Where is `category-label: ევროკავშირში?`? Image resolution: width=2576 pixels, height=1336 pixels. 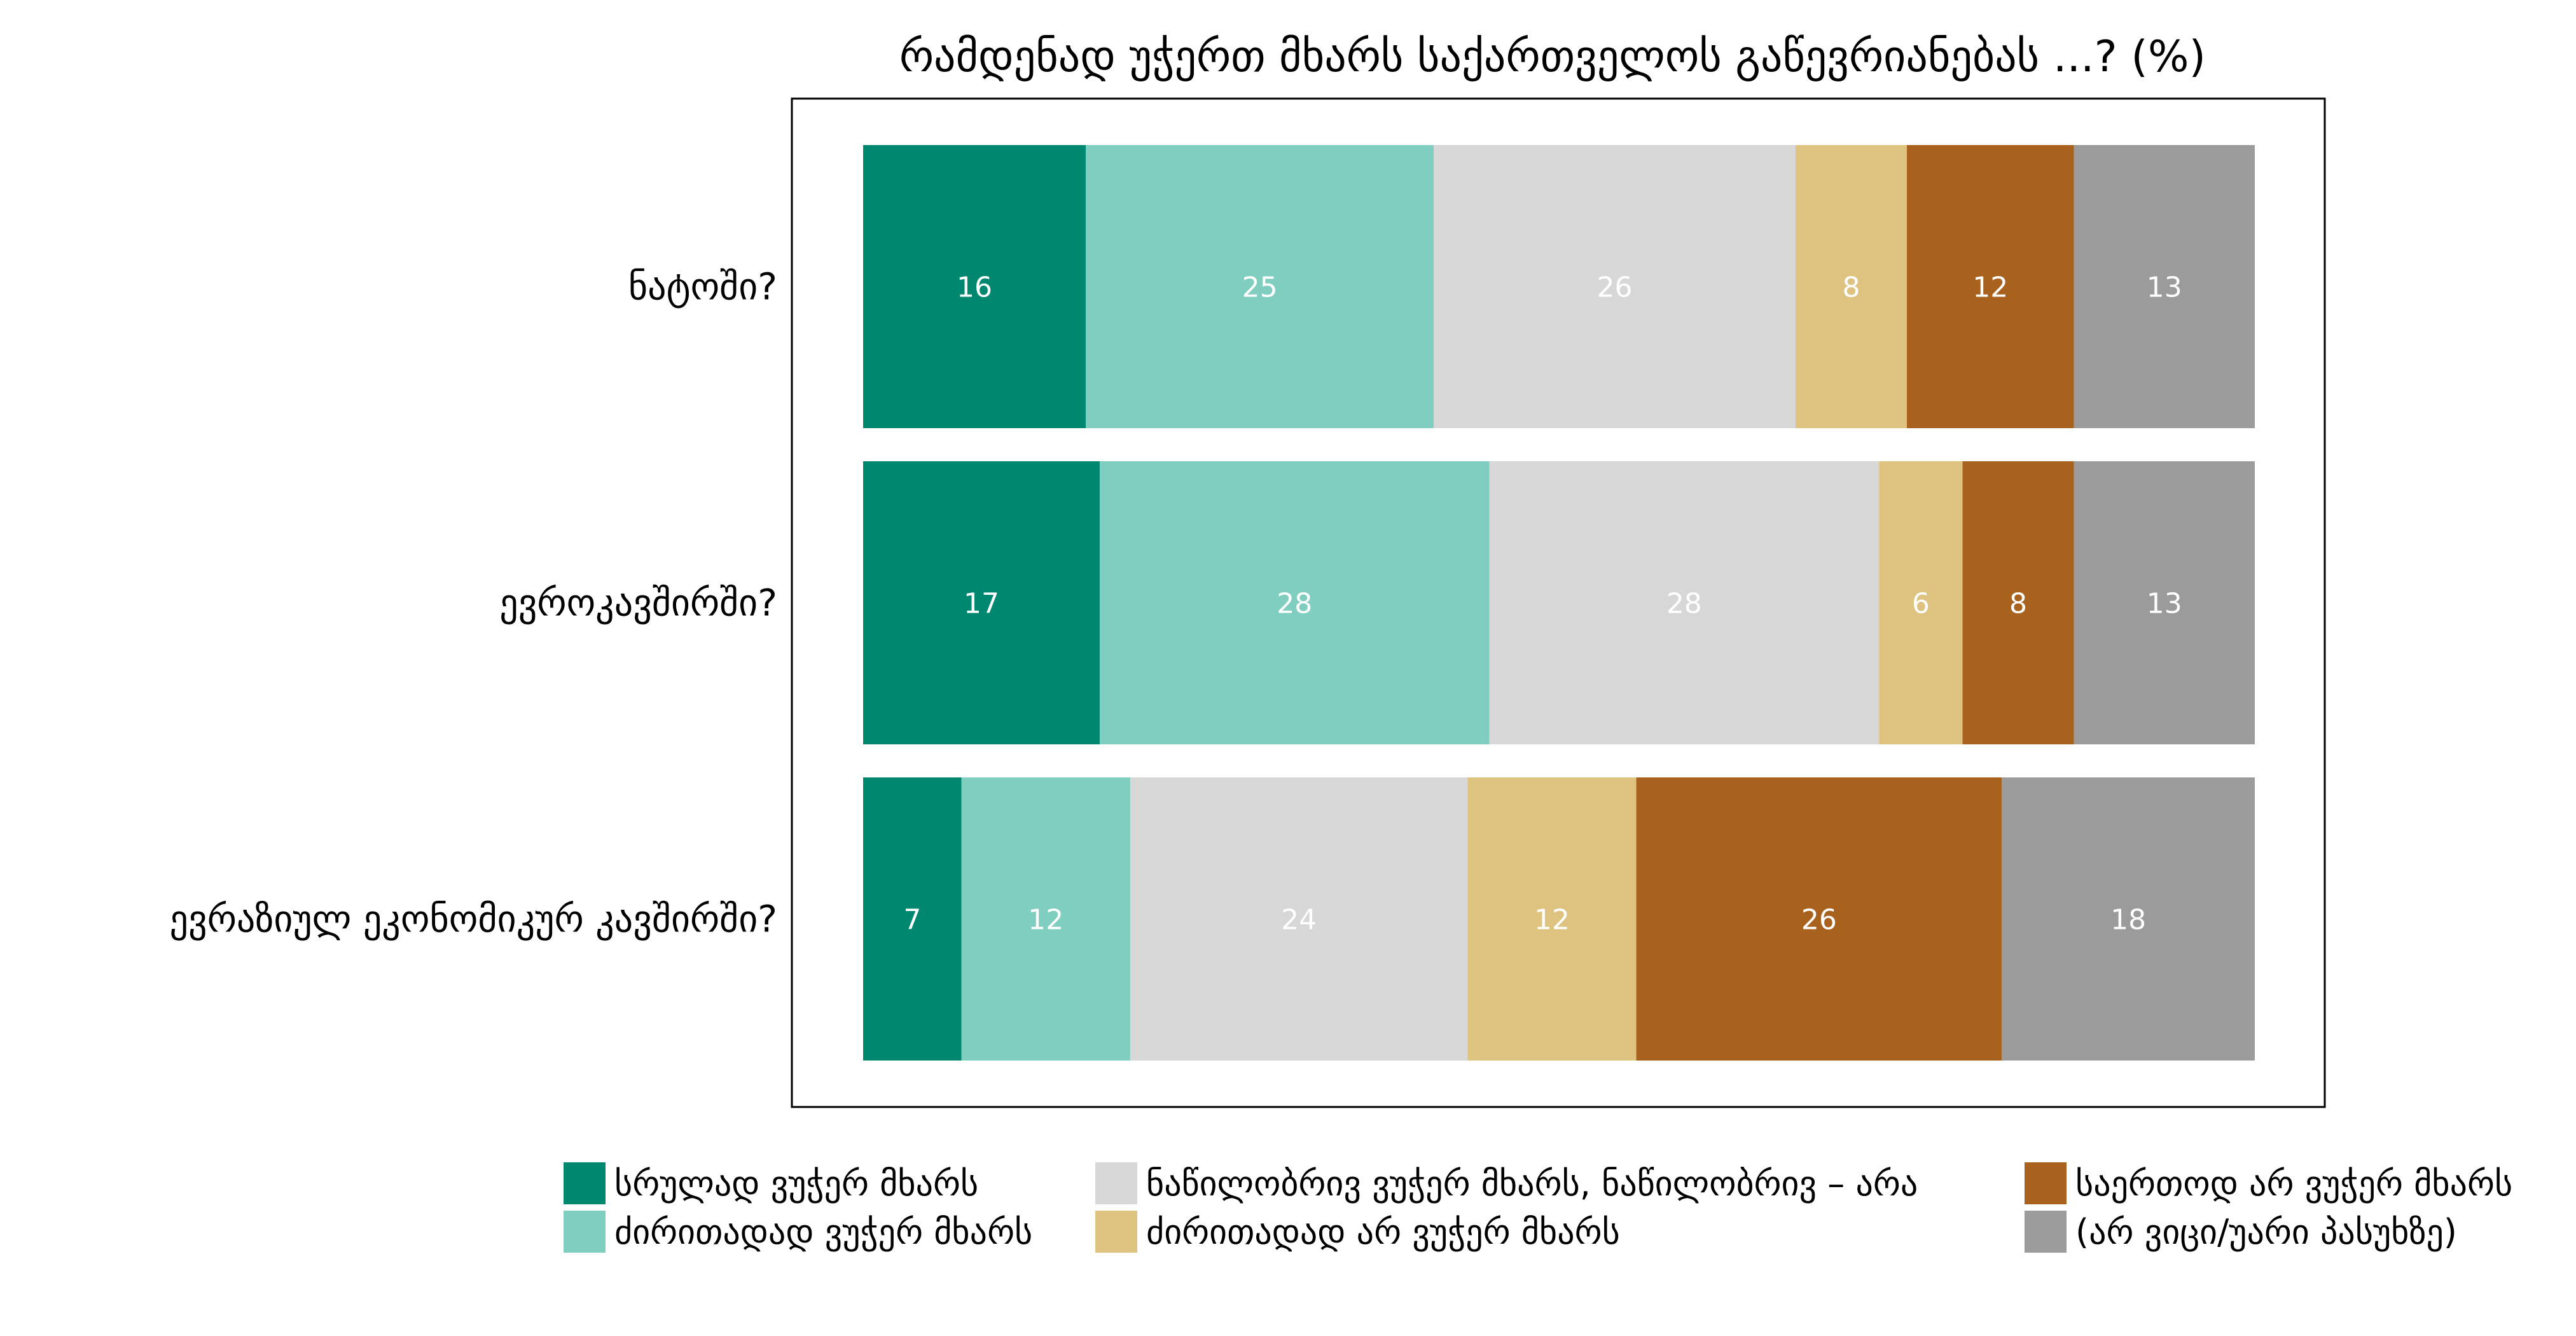
category-label: ევროკავშირში? is located at coordinates (638, 603).